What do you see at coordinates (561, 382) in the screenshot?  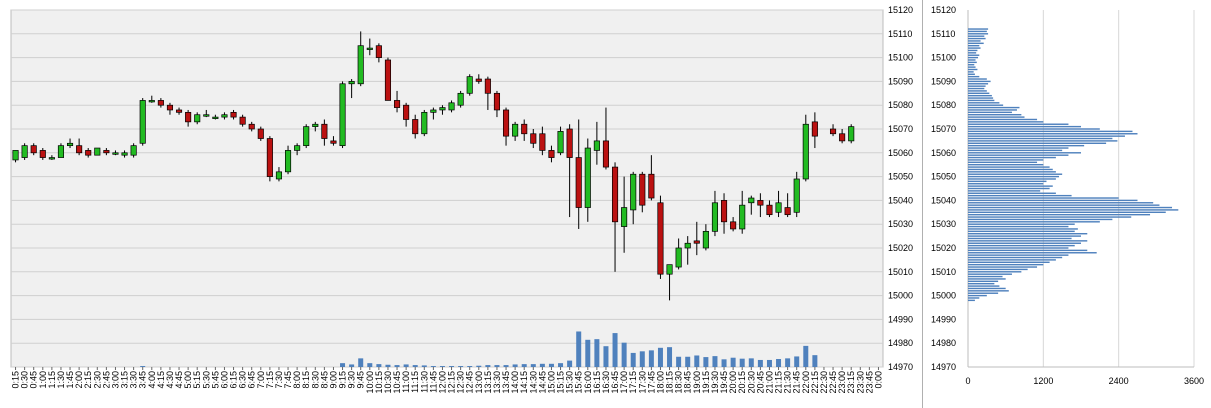 I see `time-tick-label: 15:15` at bounding box center [561, 382].